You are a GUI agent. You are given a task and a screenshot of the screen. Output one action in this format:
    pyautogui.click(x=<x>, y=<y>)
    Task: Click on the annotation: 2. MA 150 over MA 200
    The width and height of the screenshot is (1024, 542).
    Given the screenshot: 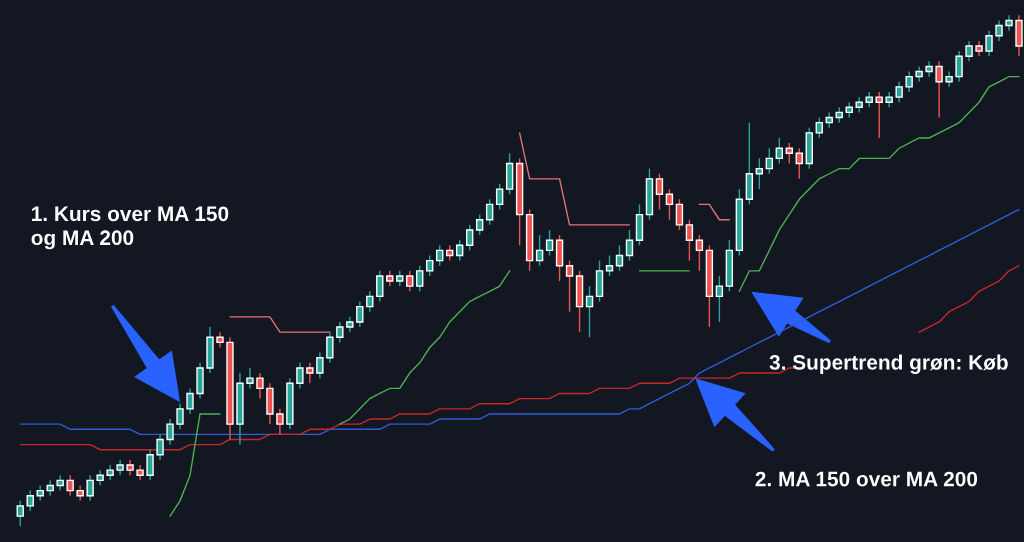 What is the action you would take?
    pyautogui.click(x=866, y=479)
    